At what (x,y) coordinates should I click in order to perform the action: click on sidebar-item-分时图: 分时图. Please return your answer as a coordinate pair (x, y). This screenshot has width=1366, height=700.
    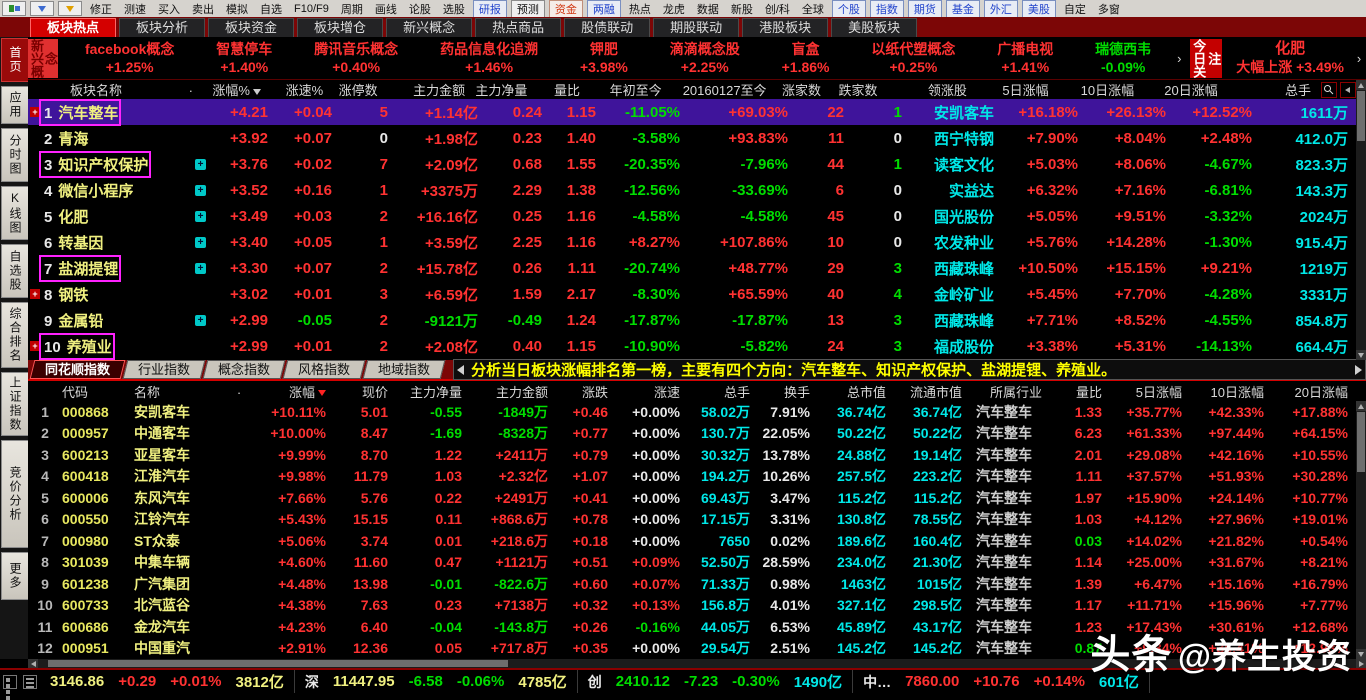
    Looking at the image, I should click on (15, 155).